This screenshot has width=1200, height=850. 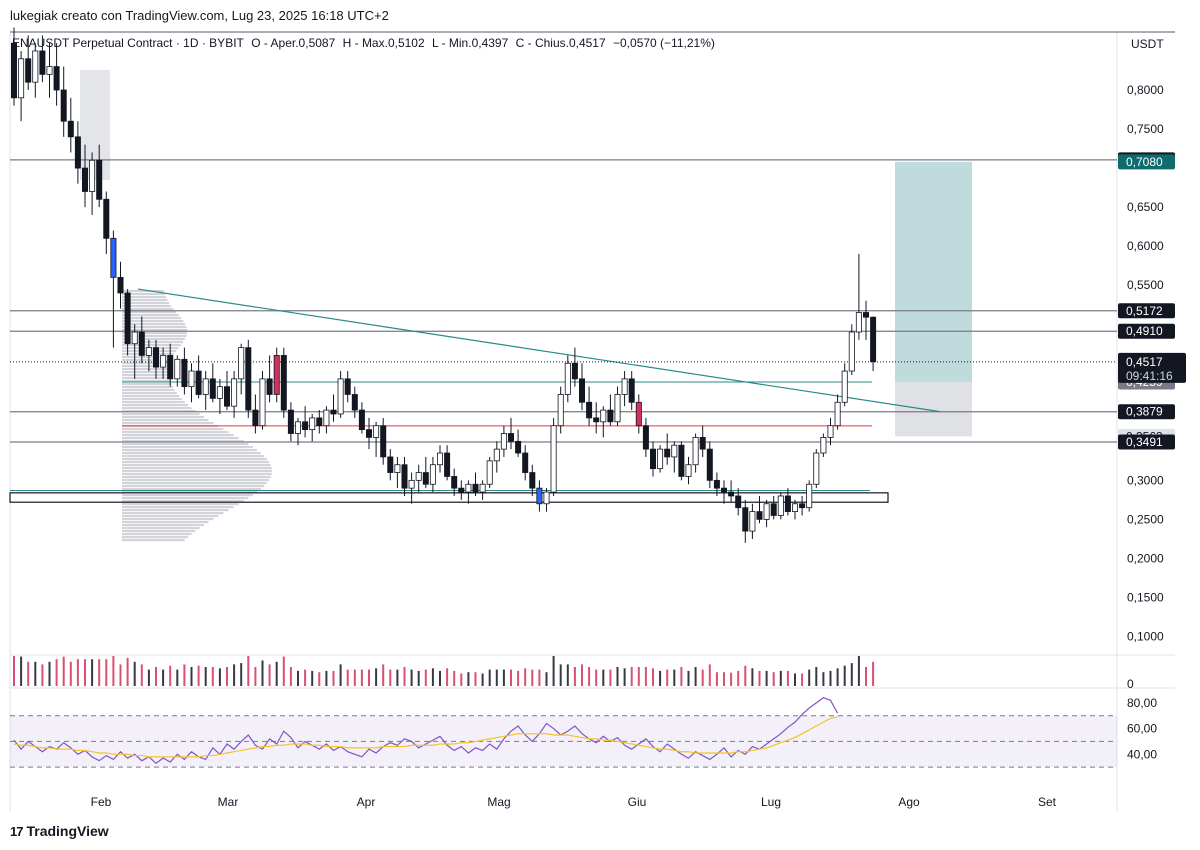 I want to click on time-tick-label: Lug, so click(x=771, y=802).